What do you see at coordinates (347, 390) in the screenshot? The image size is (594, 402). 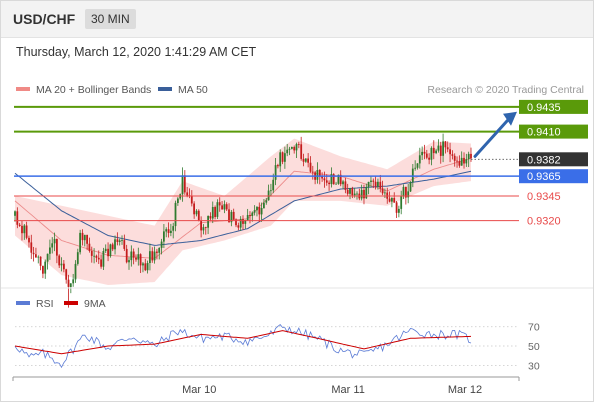 I see `x-tick-label: Mar 11` at bounding box center [347, 390].